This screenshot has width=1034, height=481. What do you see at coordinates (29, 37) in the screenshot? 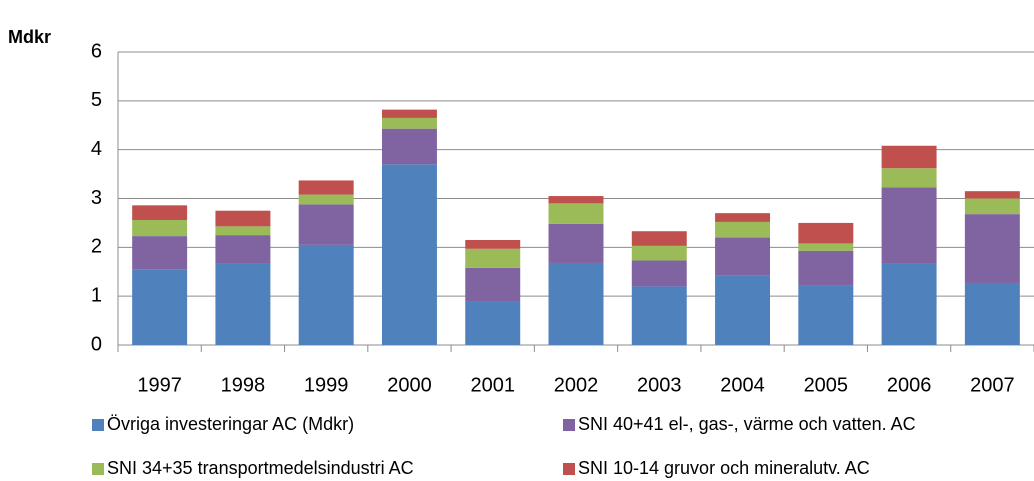
I see `axis-title: Mdkr` at bounding box center [29, 37].